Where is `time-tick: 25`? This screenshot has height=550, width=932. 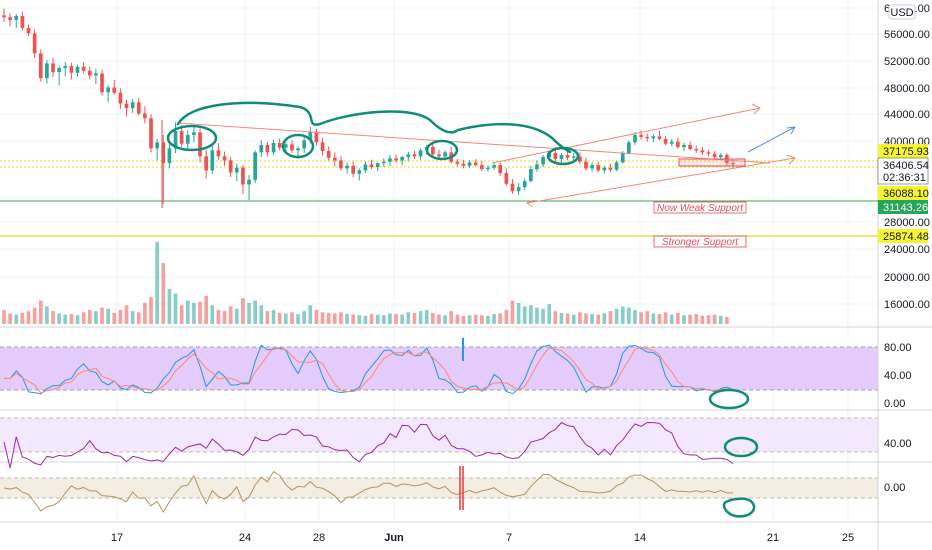
time-tick: 25 is located at coordinates (848, 538).